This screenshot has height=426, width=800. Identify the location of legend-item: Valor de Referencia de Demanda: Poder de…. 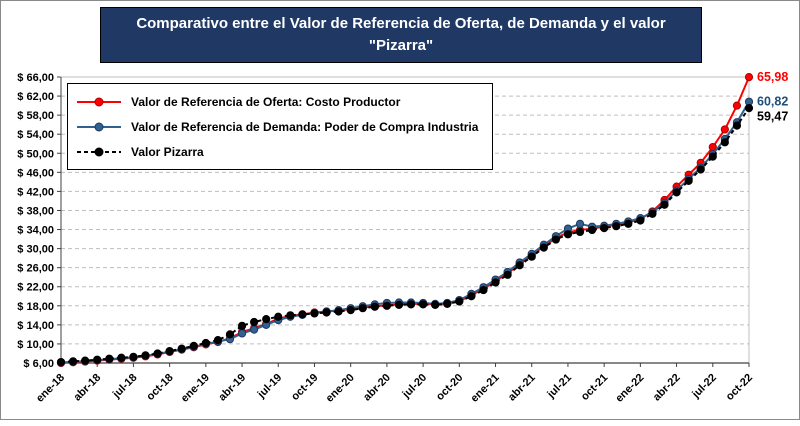
(277, 126).